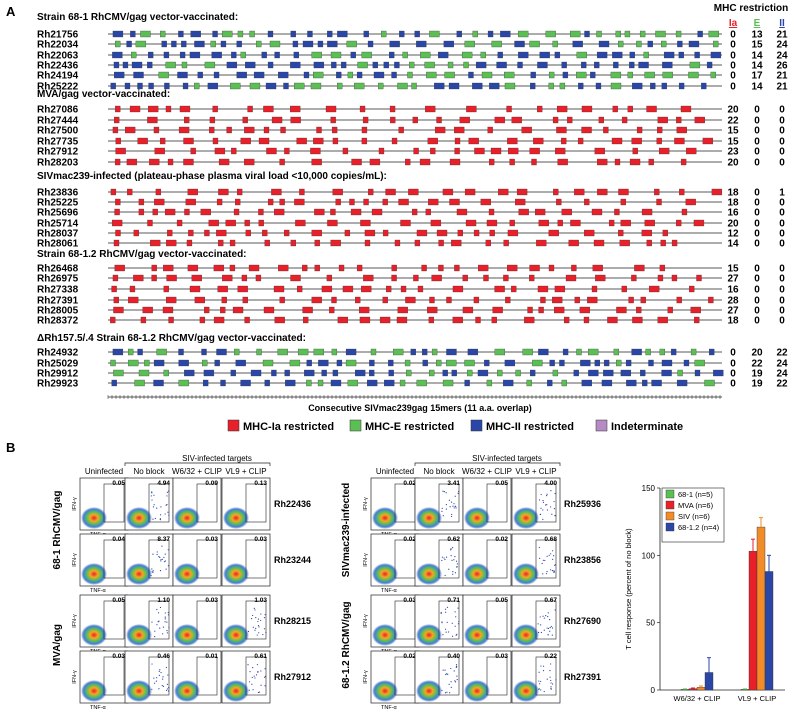 This screenshot has height=716, width=800. What do you see at coordinates (694, 516) in the screenshot?
I see `legend-entry: SIV (n=6)` at bounding box center [694, 516].